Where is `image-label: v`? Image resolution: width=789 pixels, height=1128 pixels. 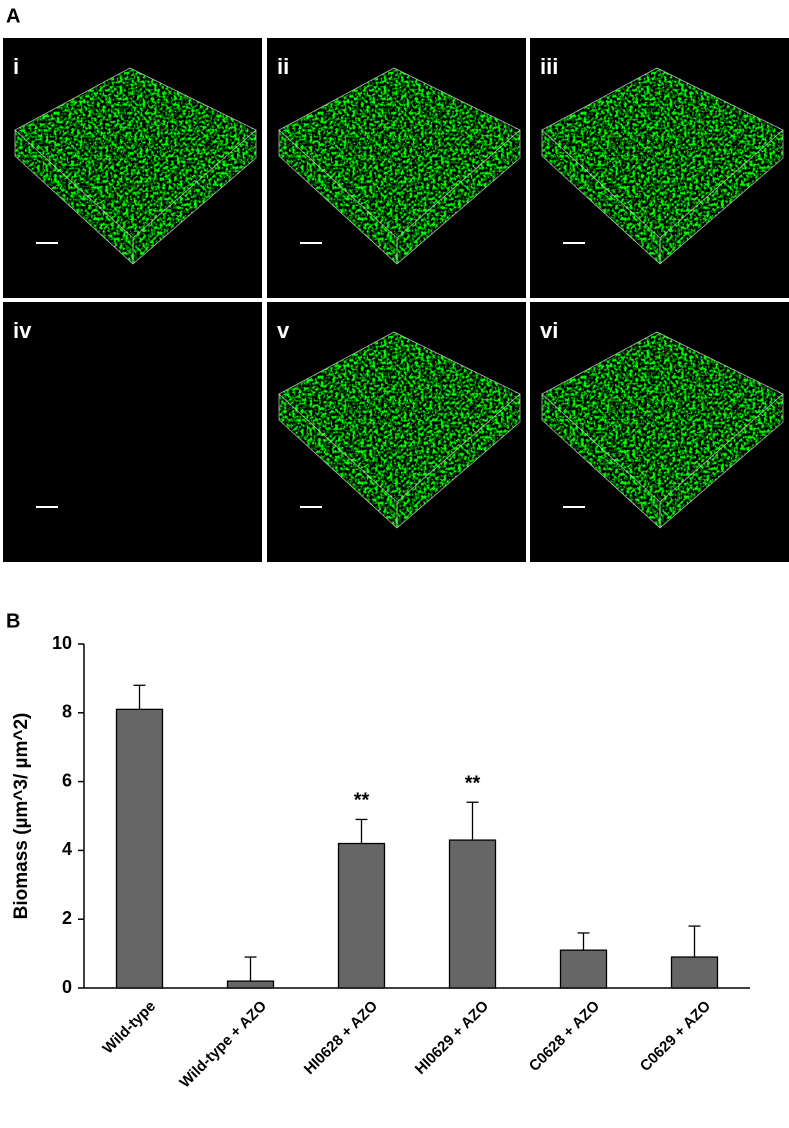 image-label: v is located at coordinates (283, 330).